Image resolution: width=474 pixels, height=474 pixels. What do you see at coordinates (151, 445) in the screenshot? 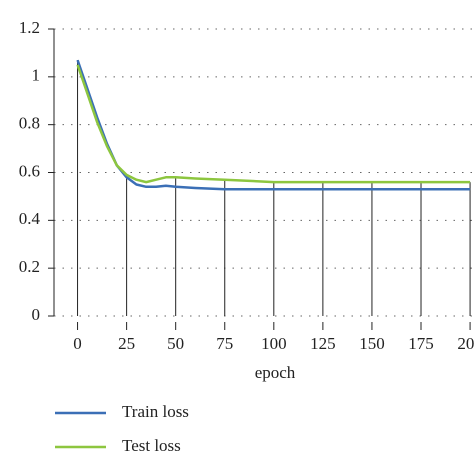
I see `legend-label: Test loss` at bounding box center [151, 445].